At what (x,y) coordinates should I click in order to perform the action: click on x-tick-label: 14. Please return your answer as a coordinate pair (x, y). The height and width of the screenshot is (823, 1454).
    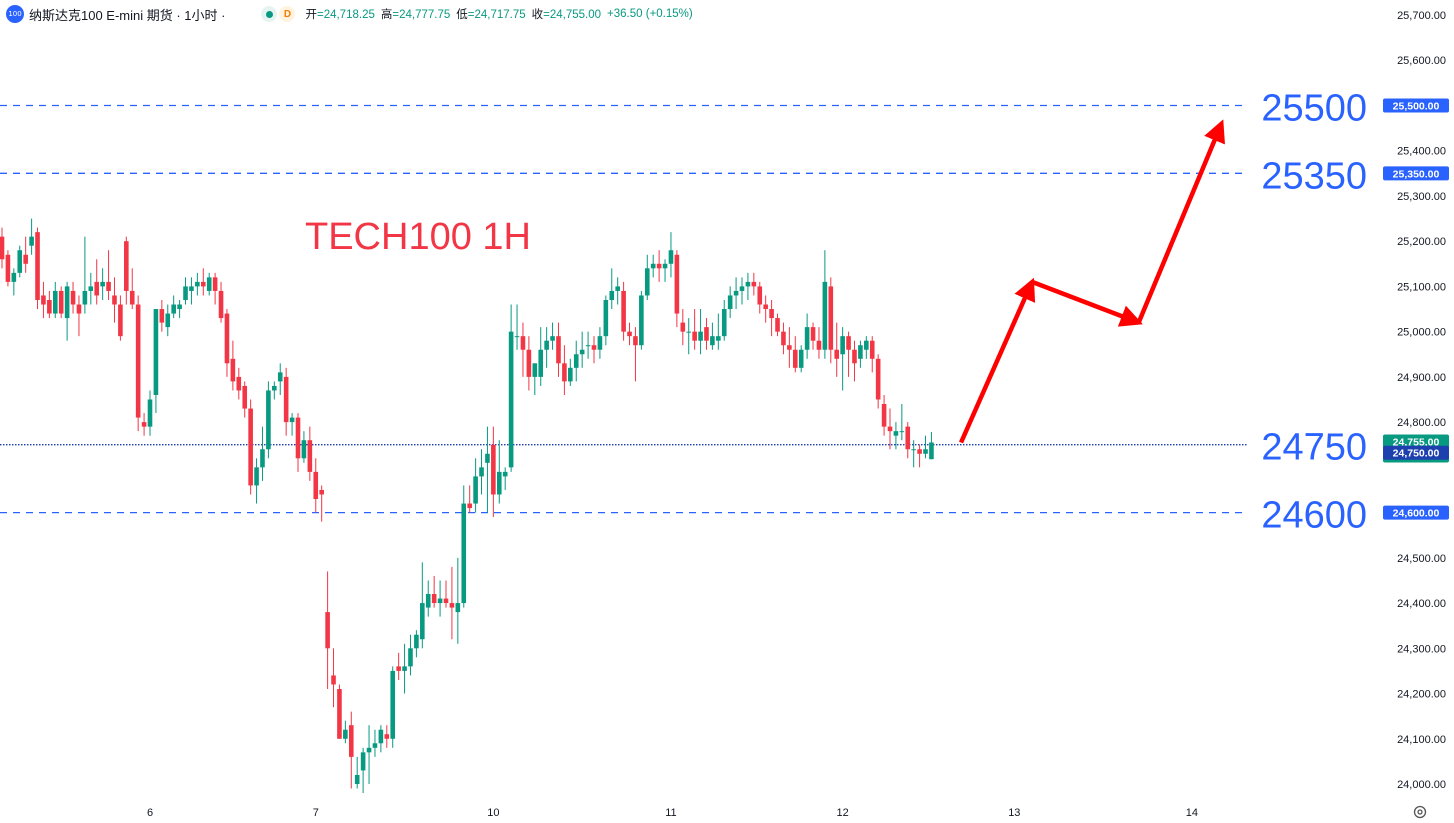
    Looking at the image, I should click on (1192, 813).